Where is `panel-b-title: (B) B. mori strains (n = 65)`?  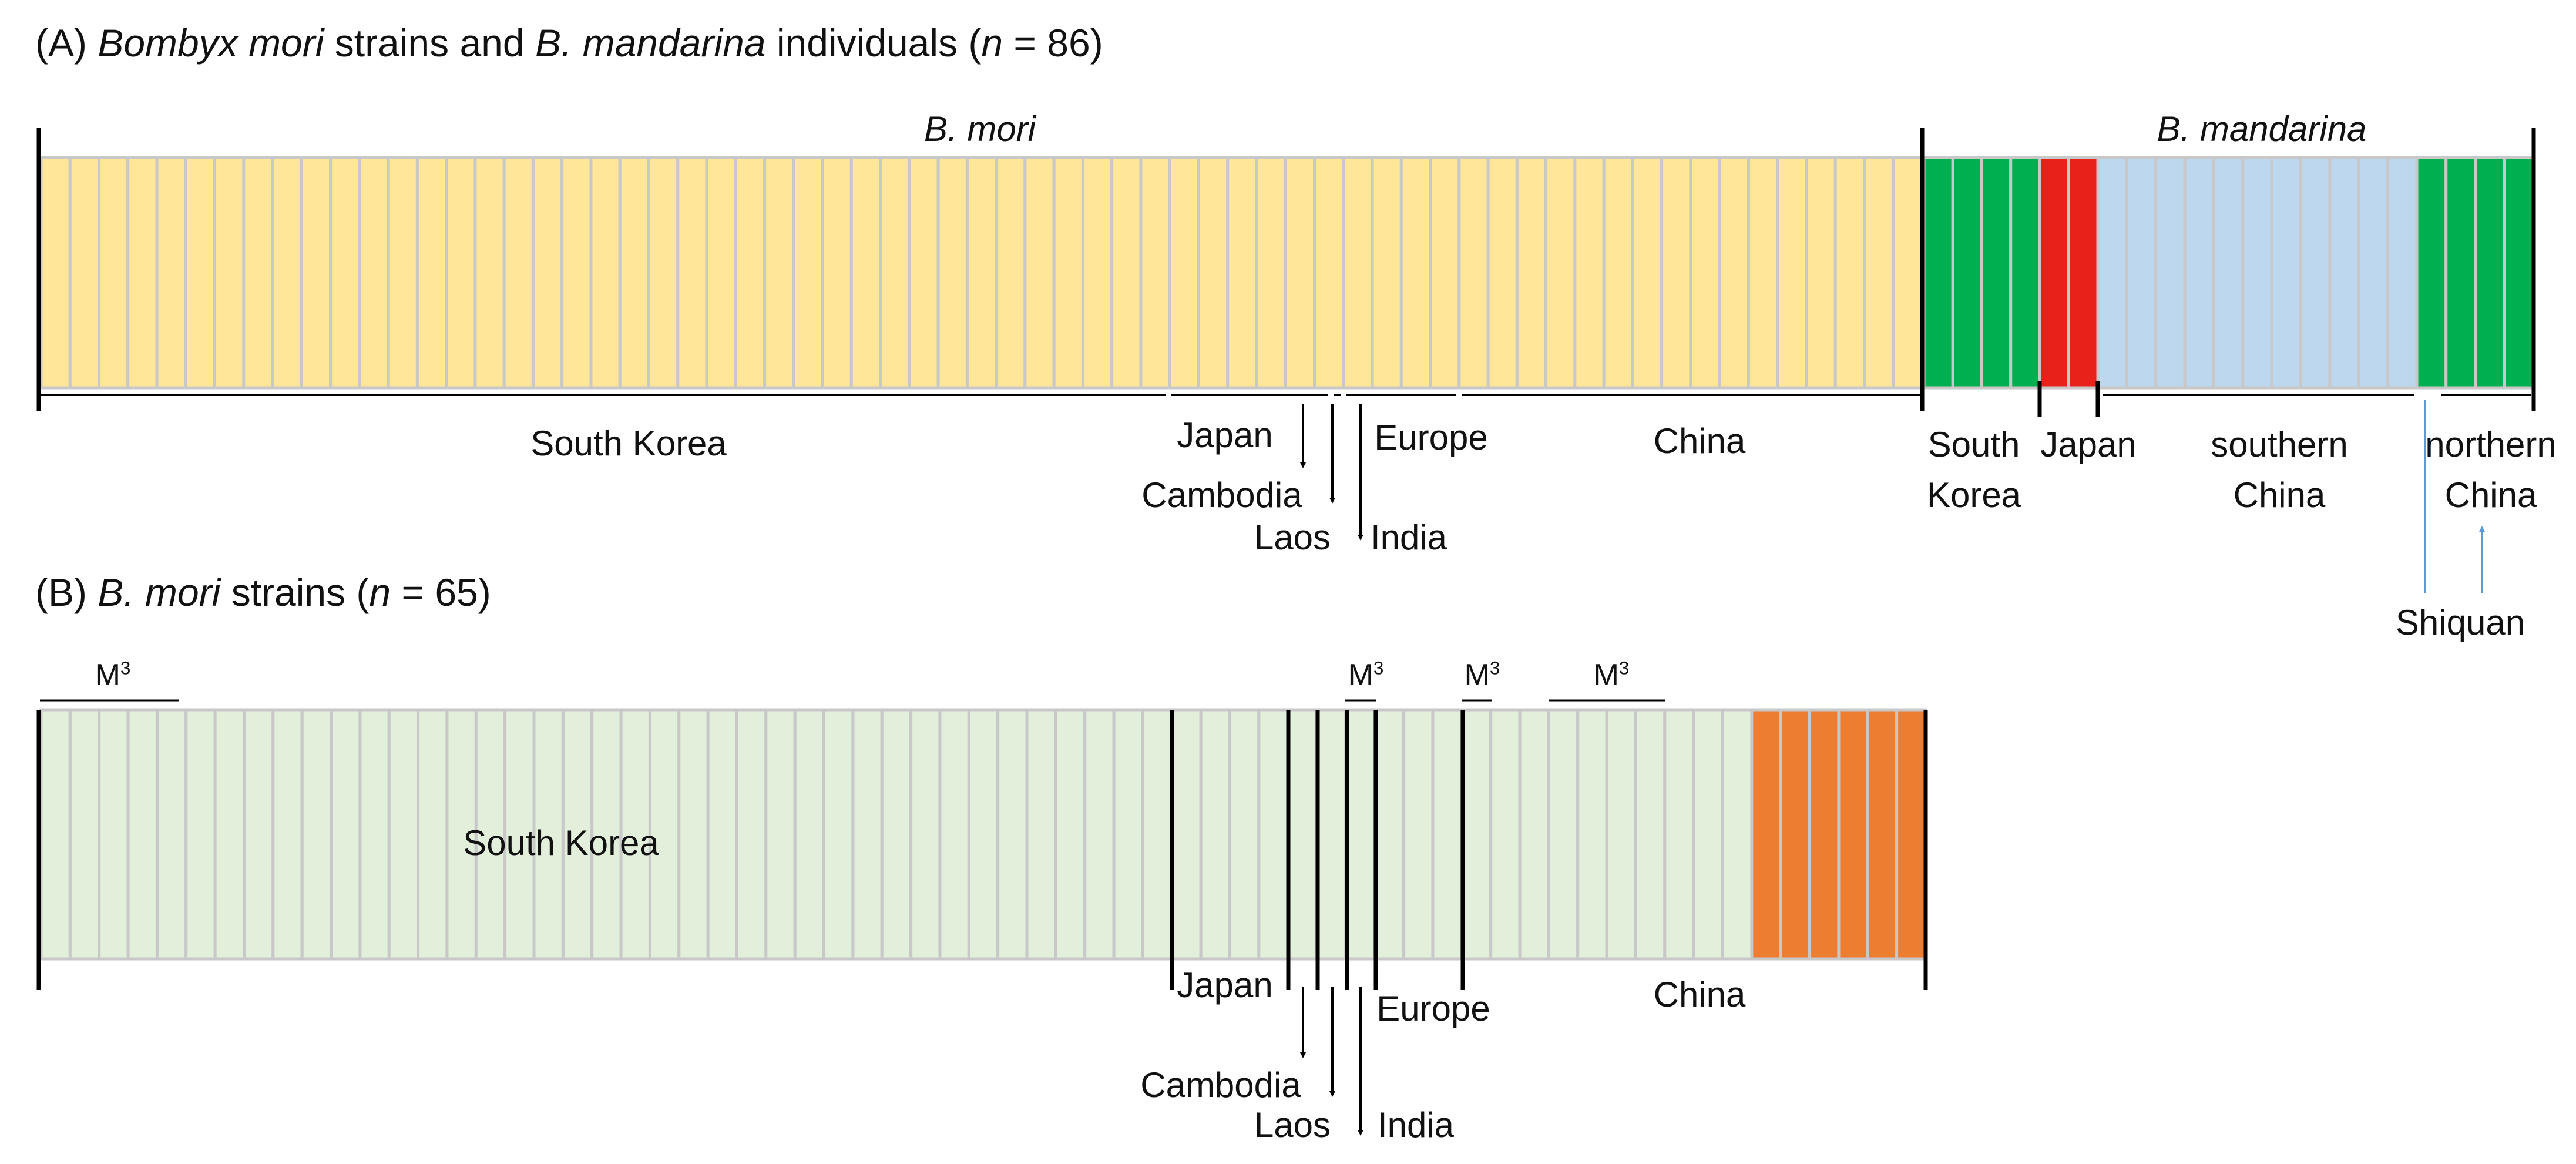 panel-b-title: (B) B. mori strains (n = 65) is located at coordinates (263, 592).